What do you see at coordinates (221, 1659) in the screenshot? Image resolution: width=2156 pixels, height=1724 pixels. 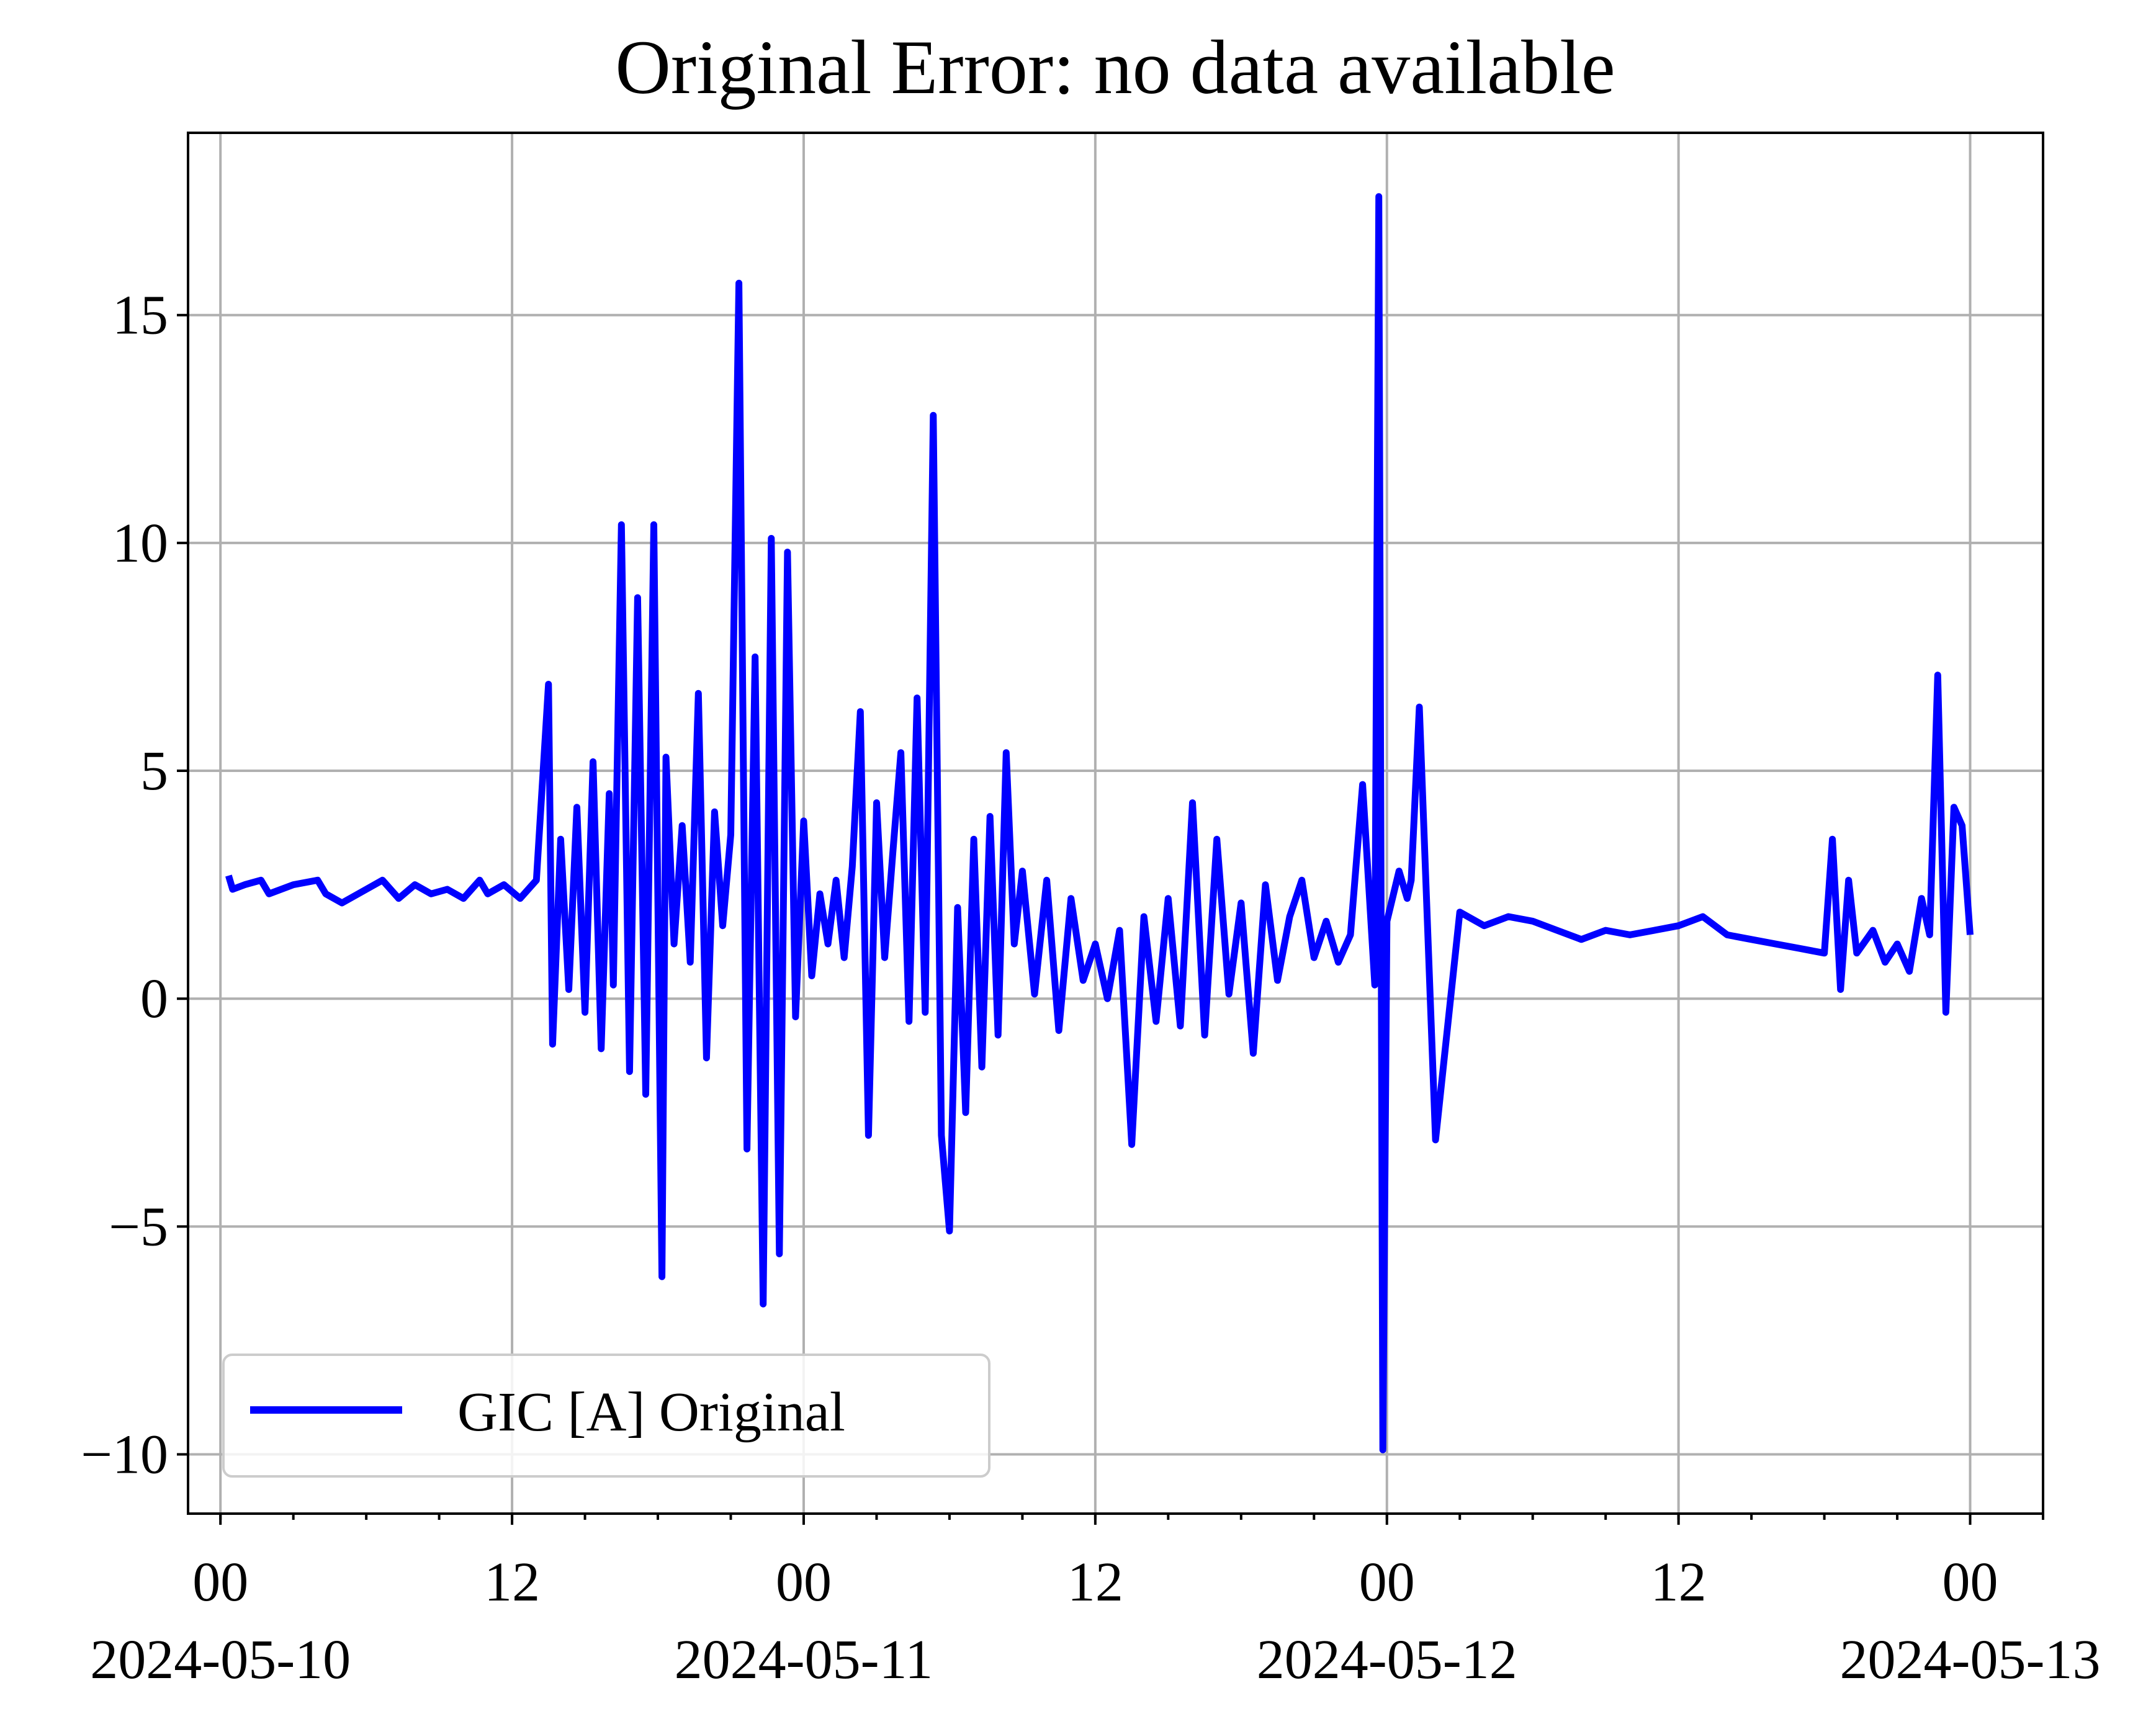 I see `x-tick-date-label: 2024-05-10` at bounding box center [221, 1659].